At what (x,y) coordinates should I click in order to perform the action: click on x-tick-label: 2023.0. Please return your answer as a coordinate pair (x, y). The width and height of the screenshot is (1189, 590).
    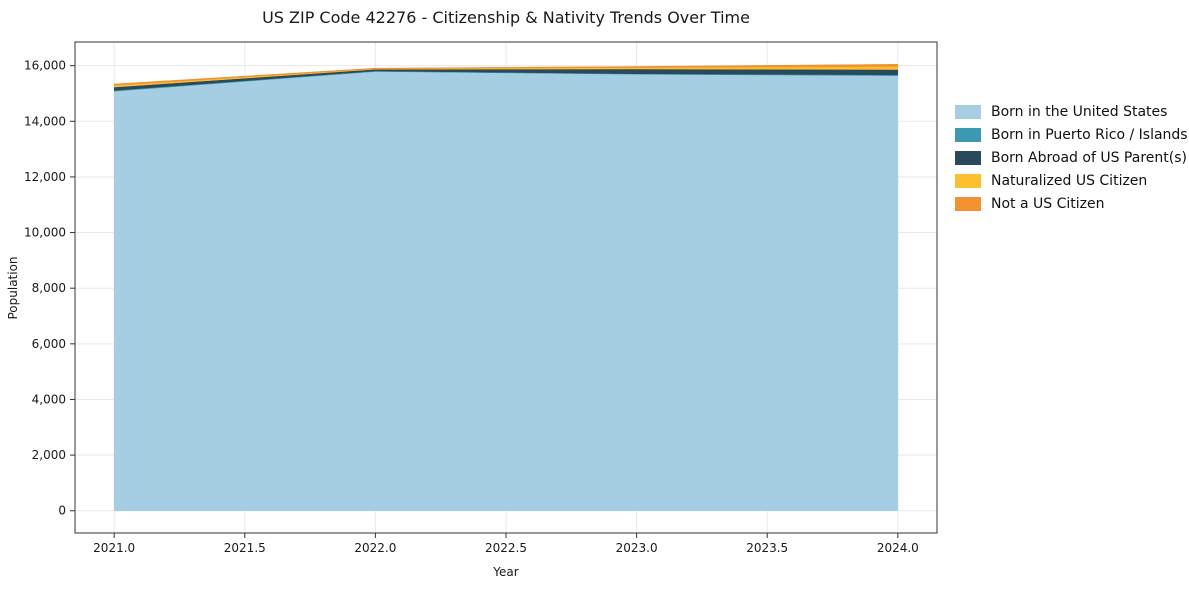
    Looking at the image, I should click on (637, 548).